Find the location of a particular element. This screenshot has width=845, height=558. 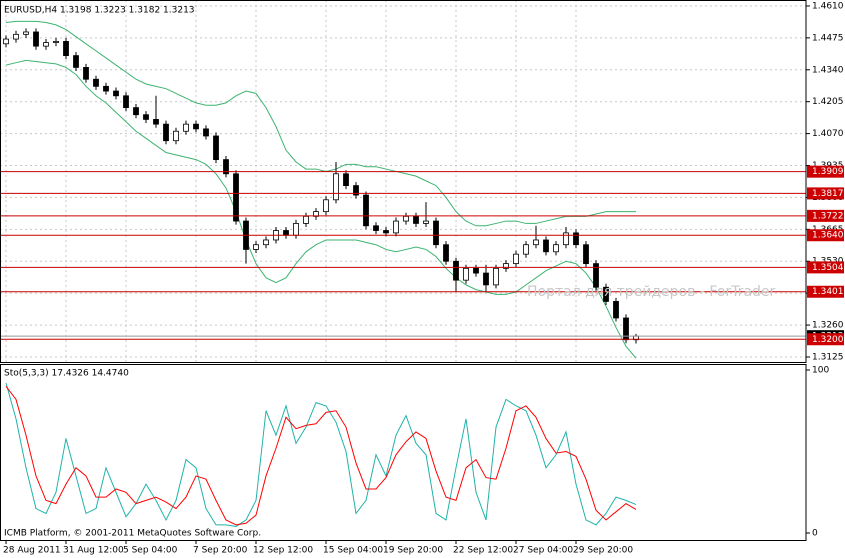

level-label: 1.3200 is located at coordinates (828, 340).